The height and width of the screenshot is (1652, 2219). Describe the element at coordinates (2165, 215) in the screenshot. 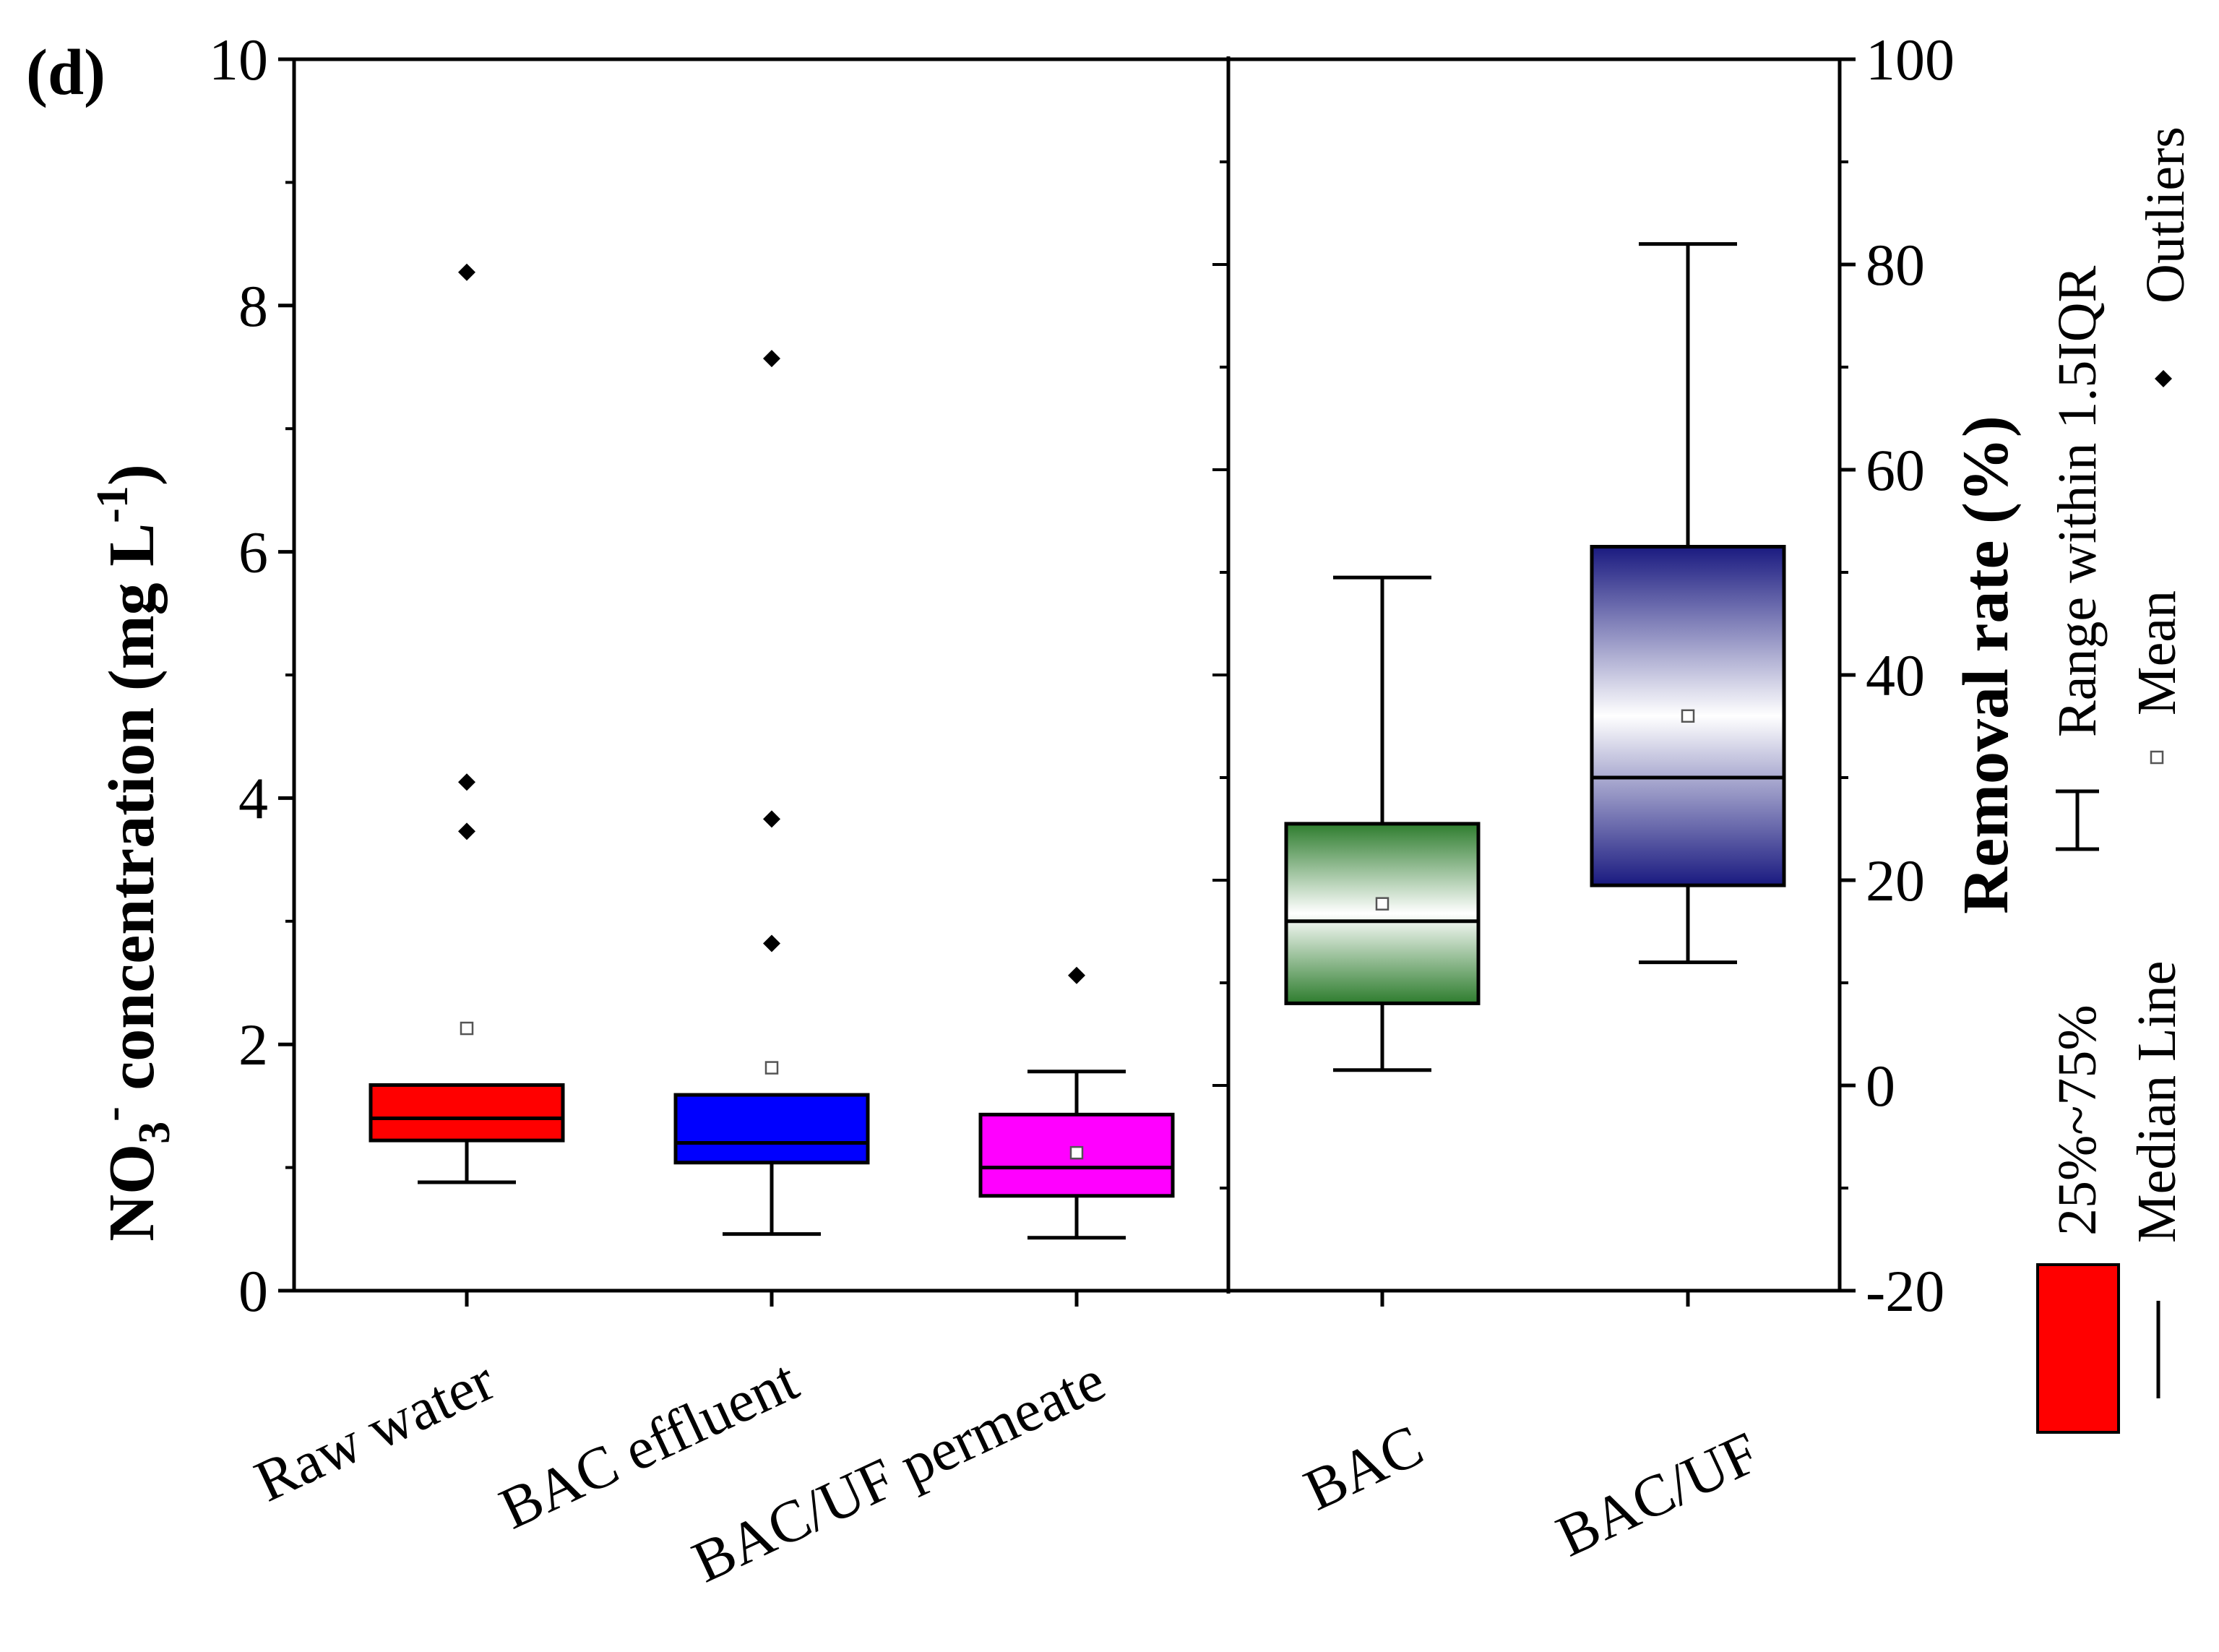

I see `legend-outlier-label: Outliers` at that location.